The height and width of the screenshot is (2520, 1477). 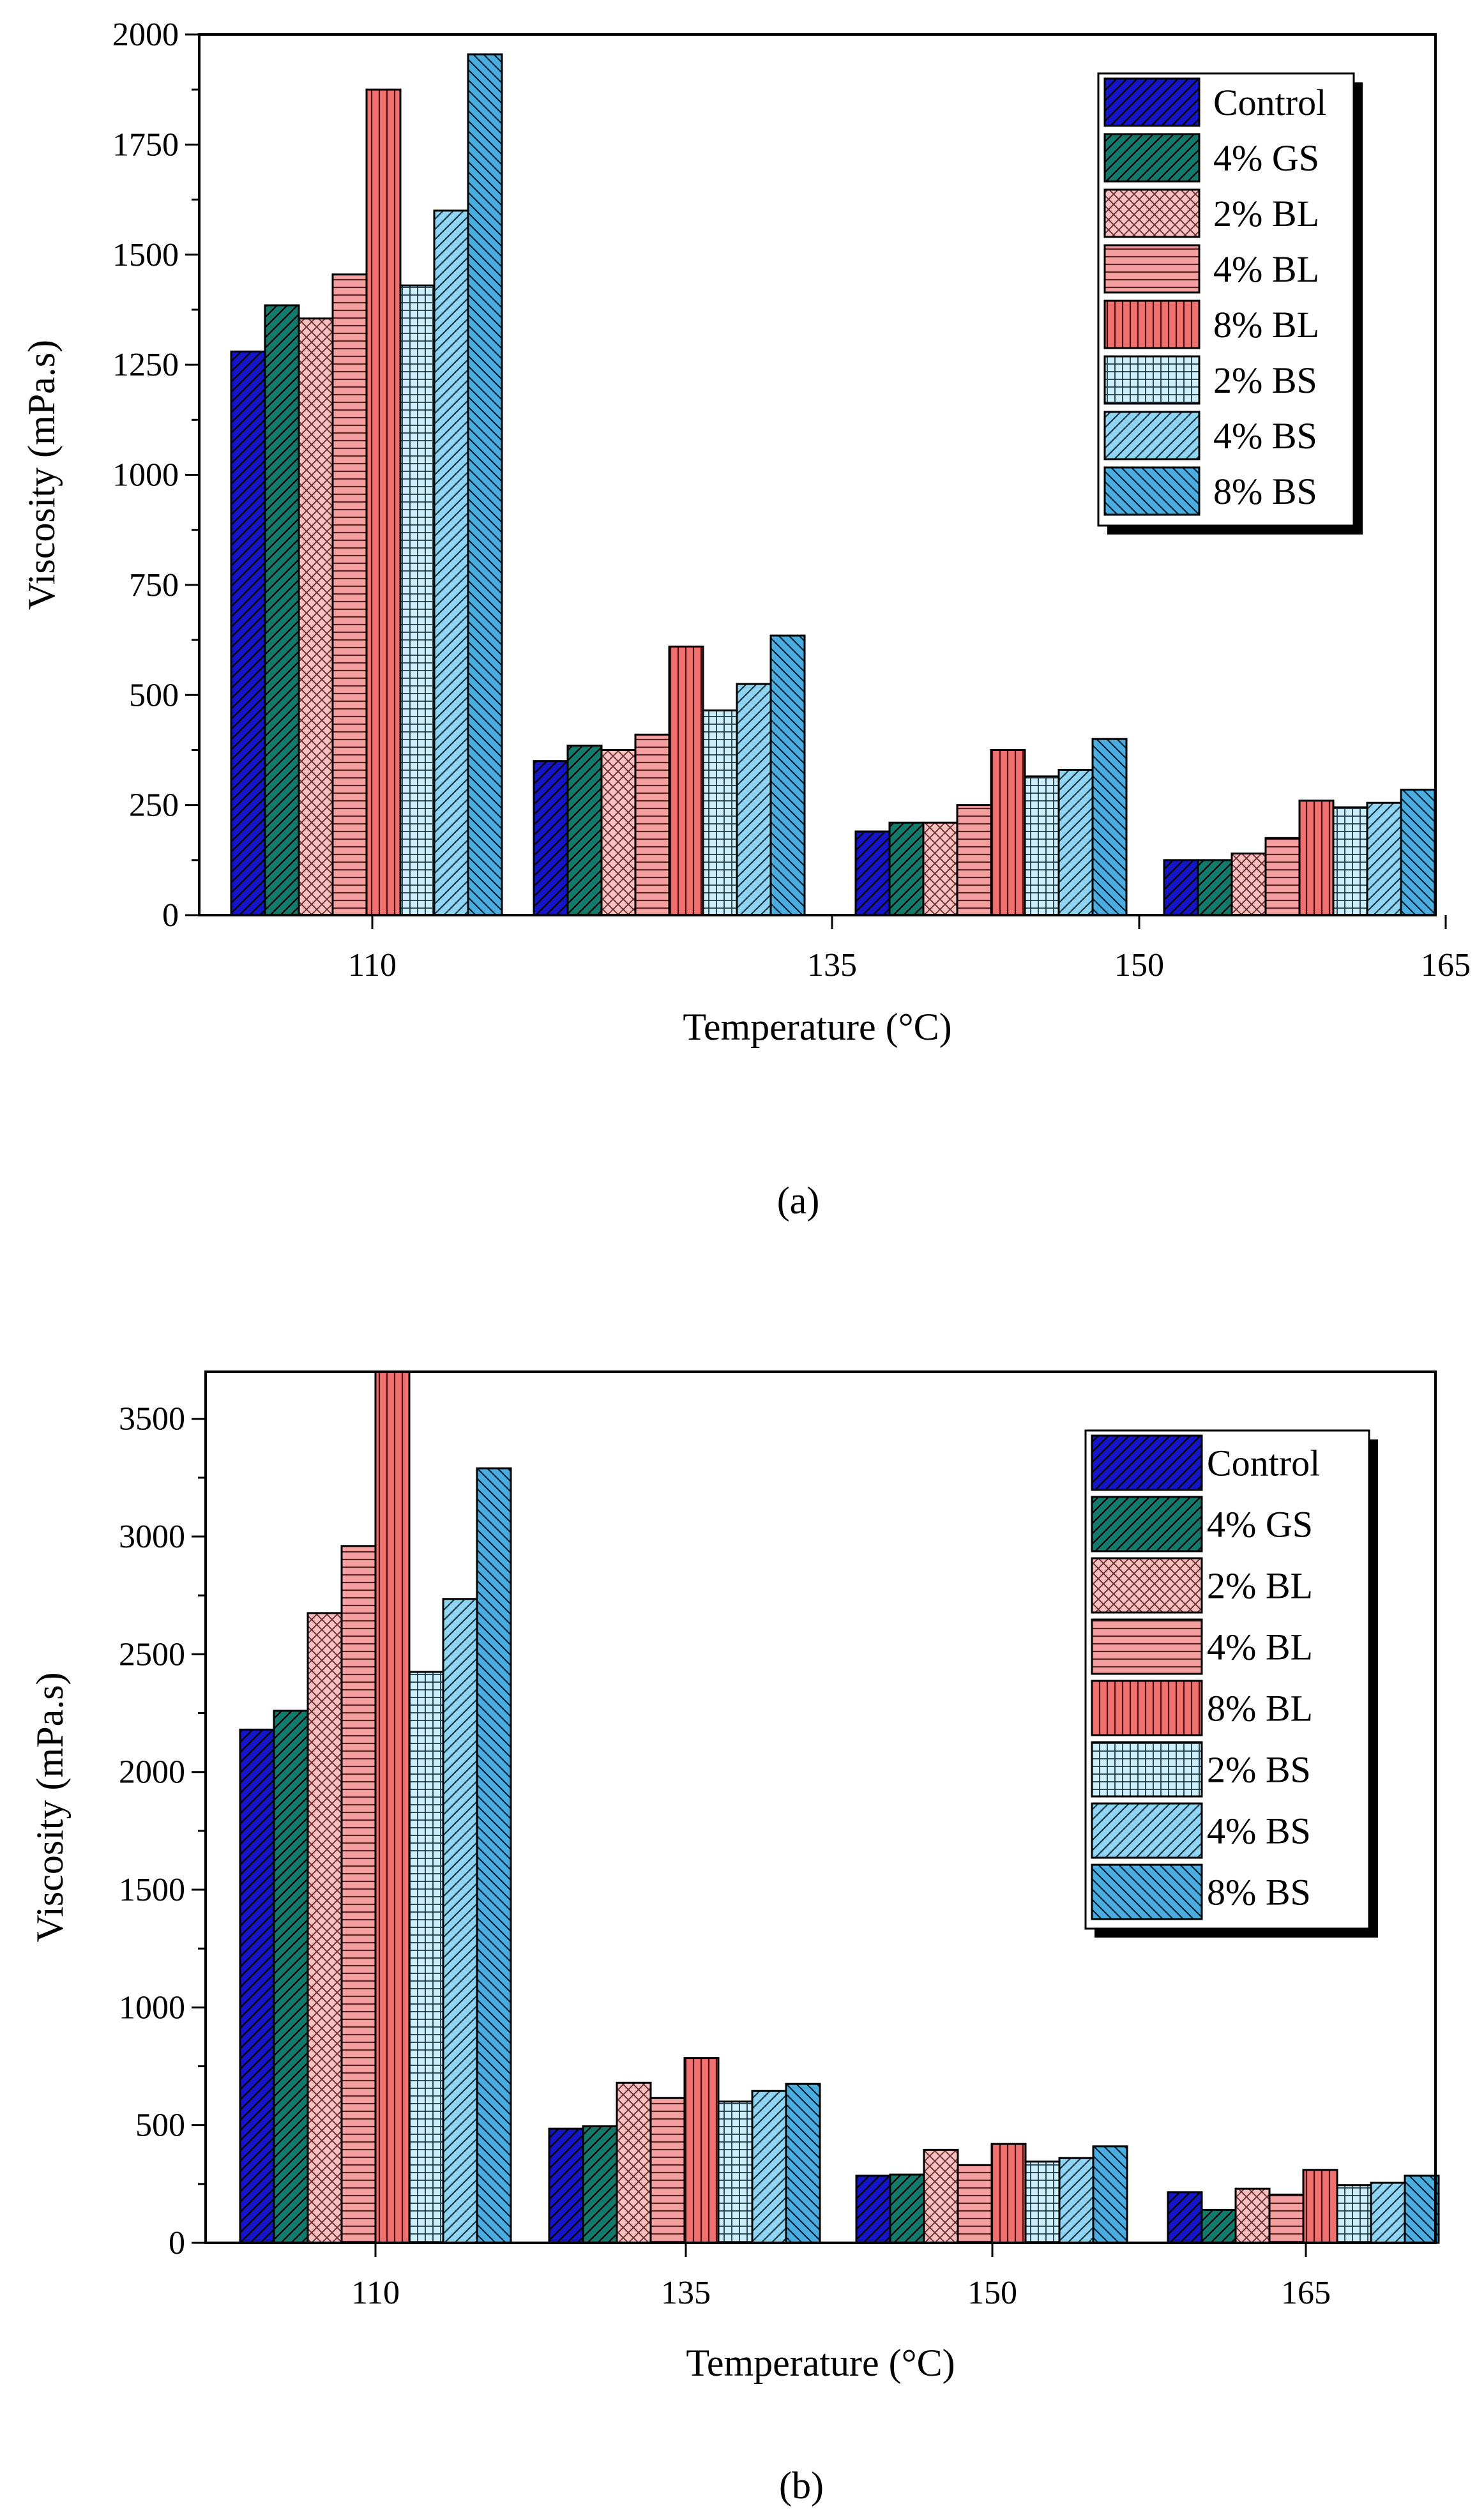 I want to click on bar-4pct-bl-110-b, so click(x=358, y=1894).